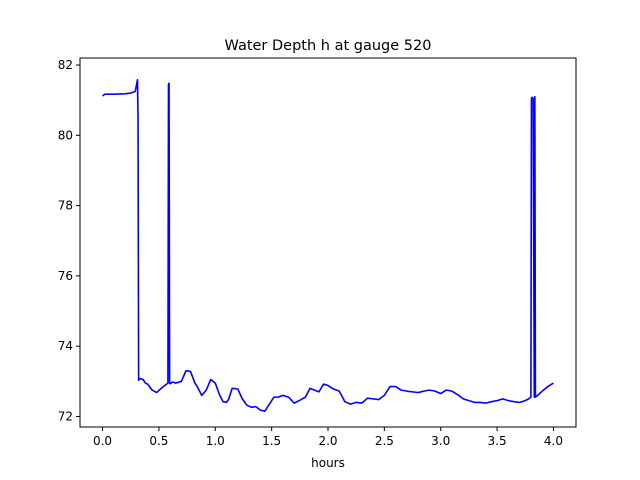  Describe the element at coordinates (328, 463) in the screenshot. I see `x-axis-label: hours` at that location.